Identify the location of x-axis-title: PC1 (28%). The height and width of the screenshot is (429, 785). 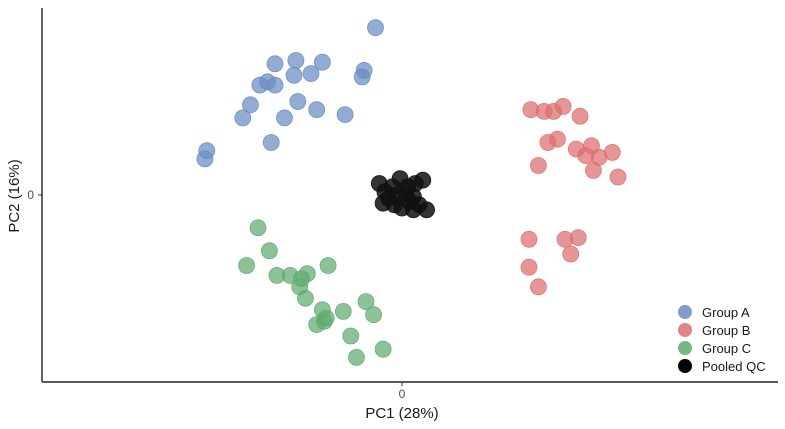
(401, 413).